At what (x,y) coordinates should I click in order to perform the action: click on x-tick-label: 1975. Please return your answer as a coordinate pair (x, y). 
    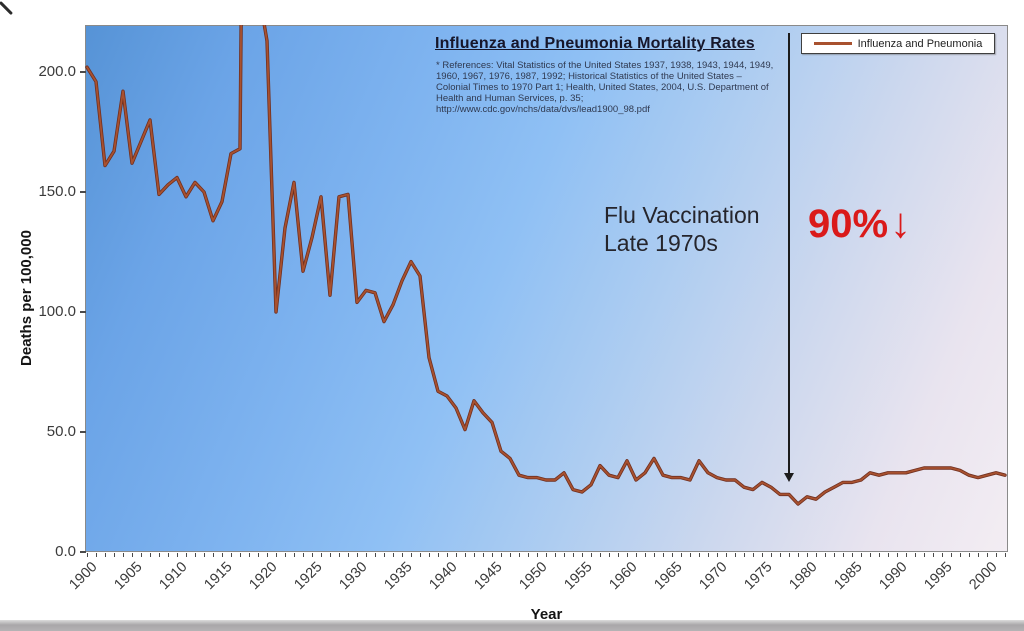
    Looking at the image, I should click on (758, 576).